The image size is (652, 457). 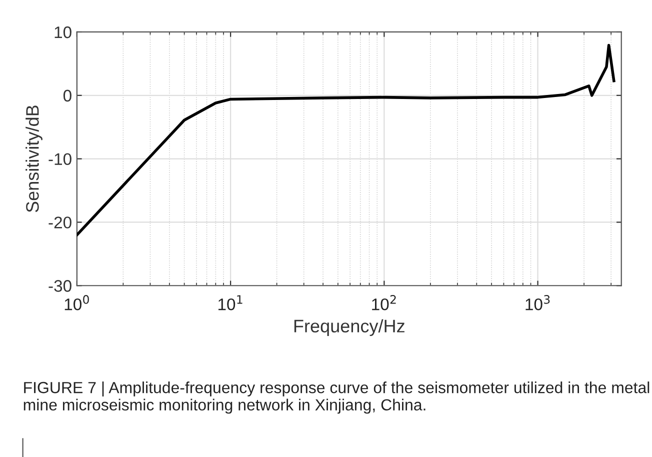 What do you see at coordinates (230, 302) in the screenshot?
I see `x-tick-label: 10$^{1}$` at bounding box center [230, 302].